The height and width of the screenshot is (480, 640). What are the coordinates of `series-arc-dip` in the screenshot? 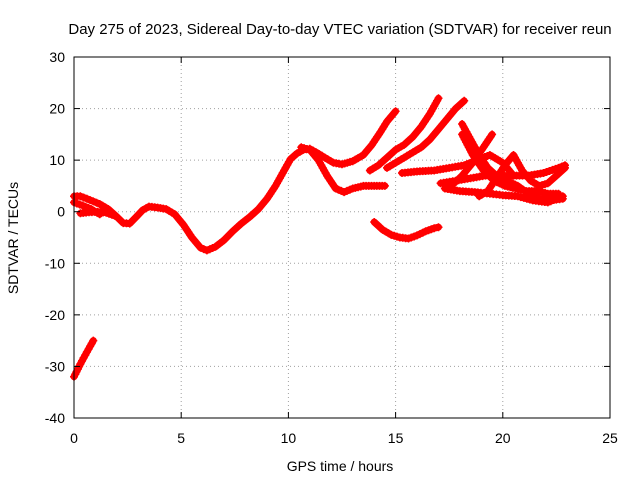 It's located at (343, 170).